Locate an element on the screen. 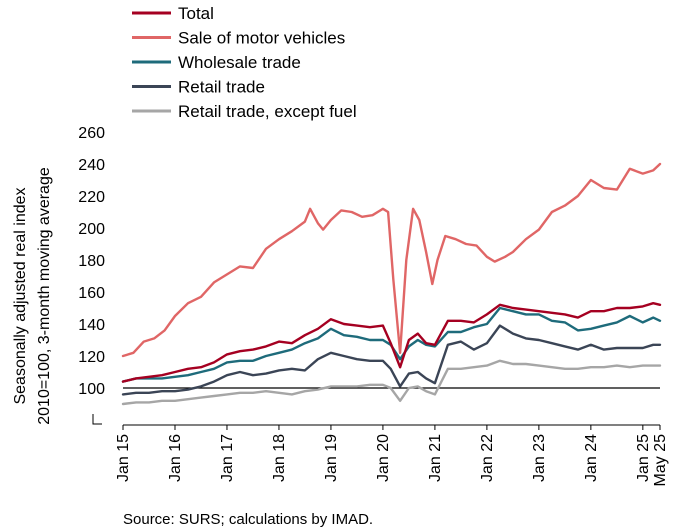  y-axis-label-line: 2010=100, 3-month moving average is located at coordinates (44, 296).